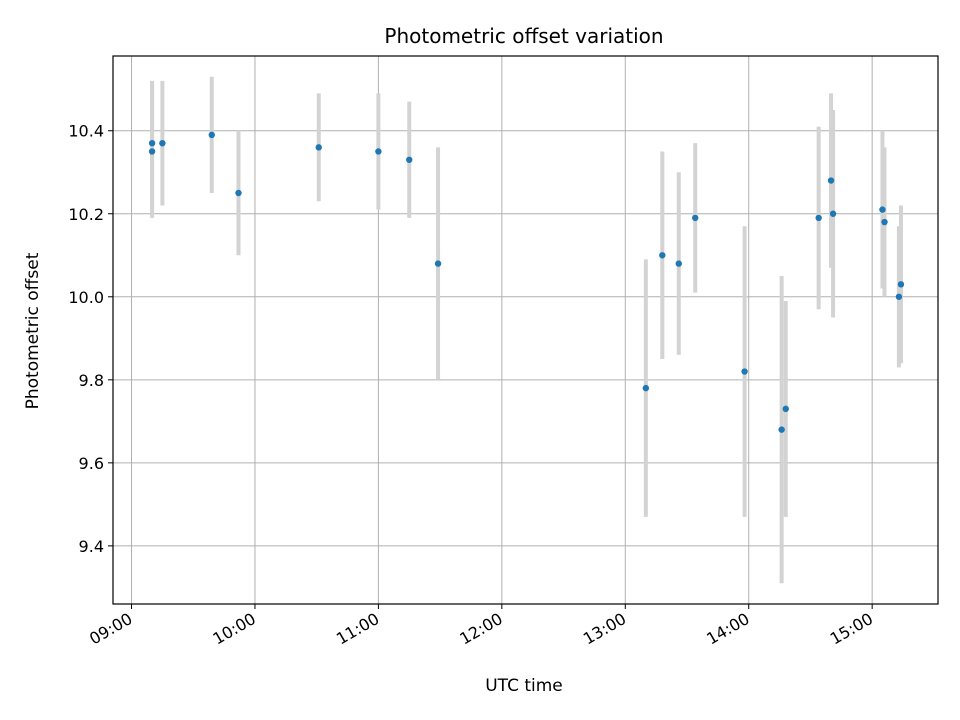 This screenshot has width=960, height=720. I want to click on y-tick-label: 9.8, so click(91, 380).